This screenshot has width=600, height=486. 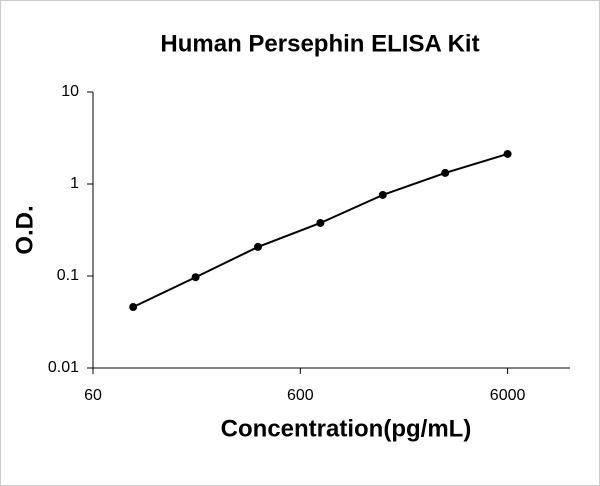 What do you see at coordinates (74, 183) in the screenshot?
I see `y-tick-label: 1` at bounding box center [74, 183].